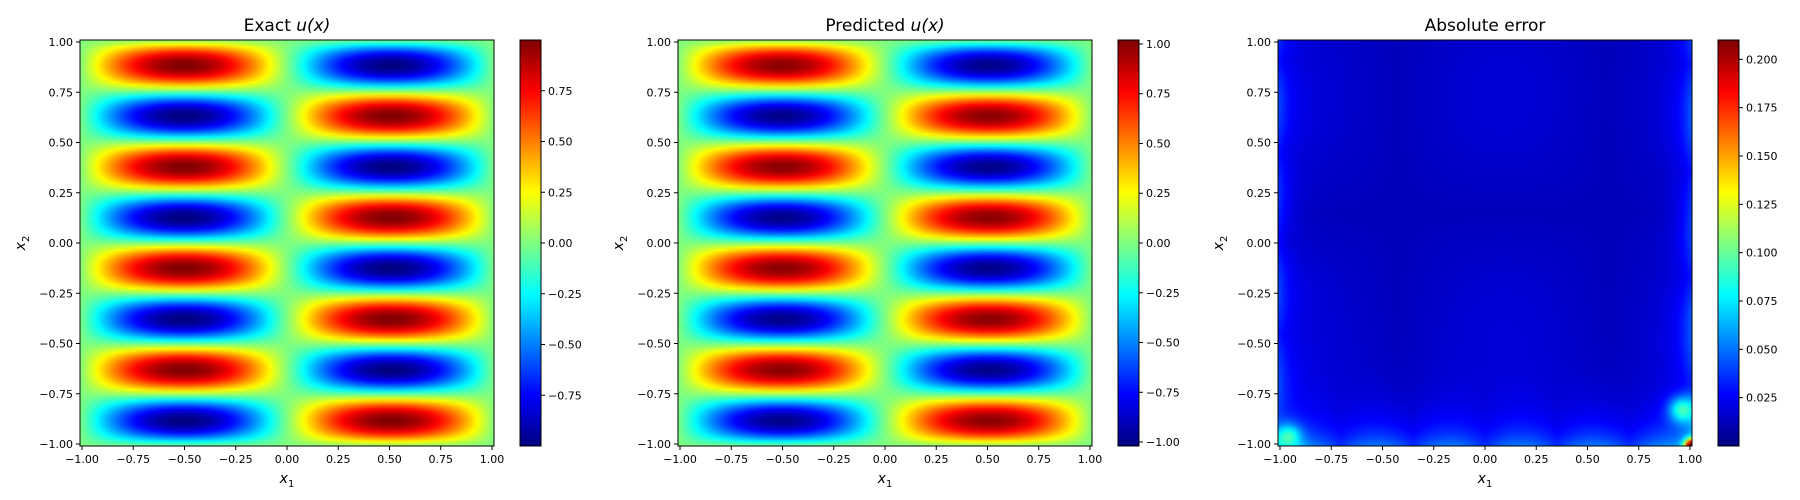  I want to click on panel-title: Exact u(x), so click(287, 26).